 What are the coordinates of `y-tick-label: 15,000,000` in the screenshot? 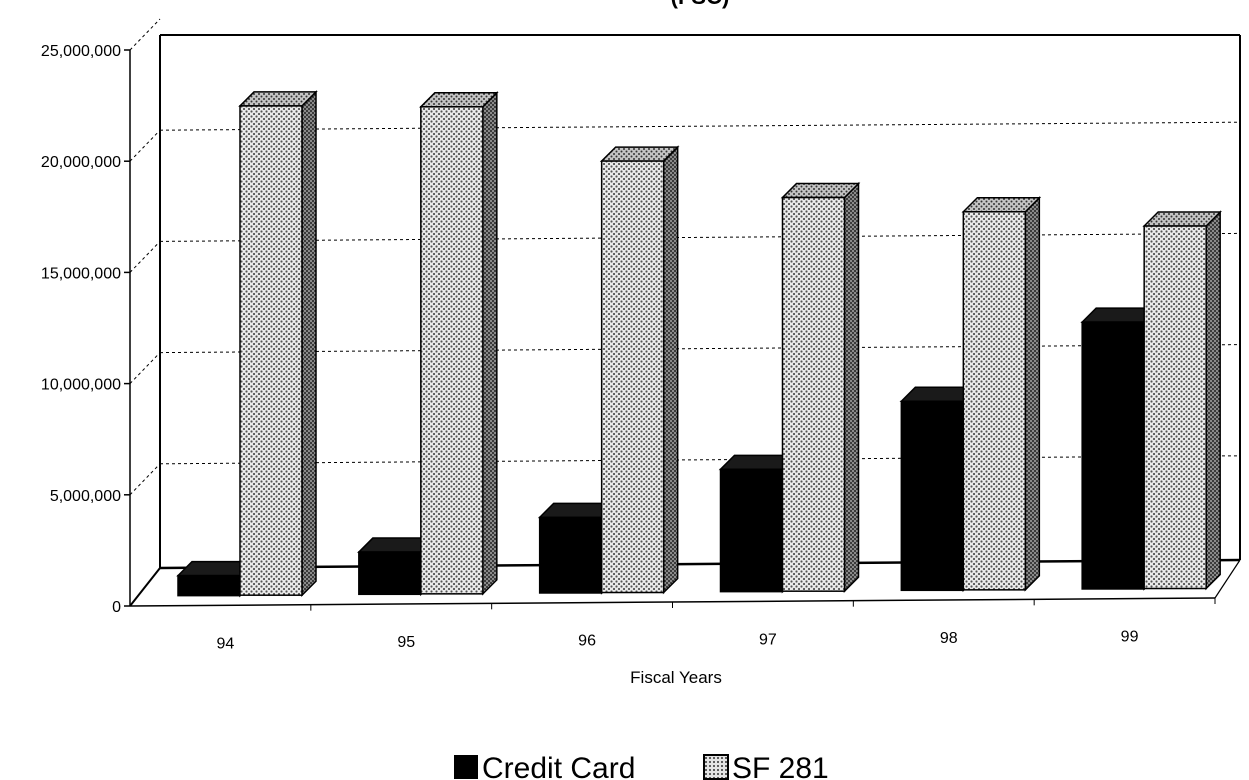 It's located at (81, 273).